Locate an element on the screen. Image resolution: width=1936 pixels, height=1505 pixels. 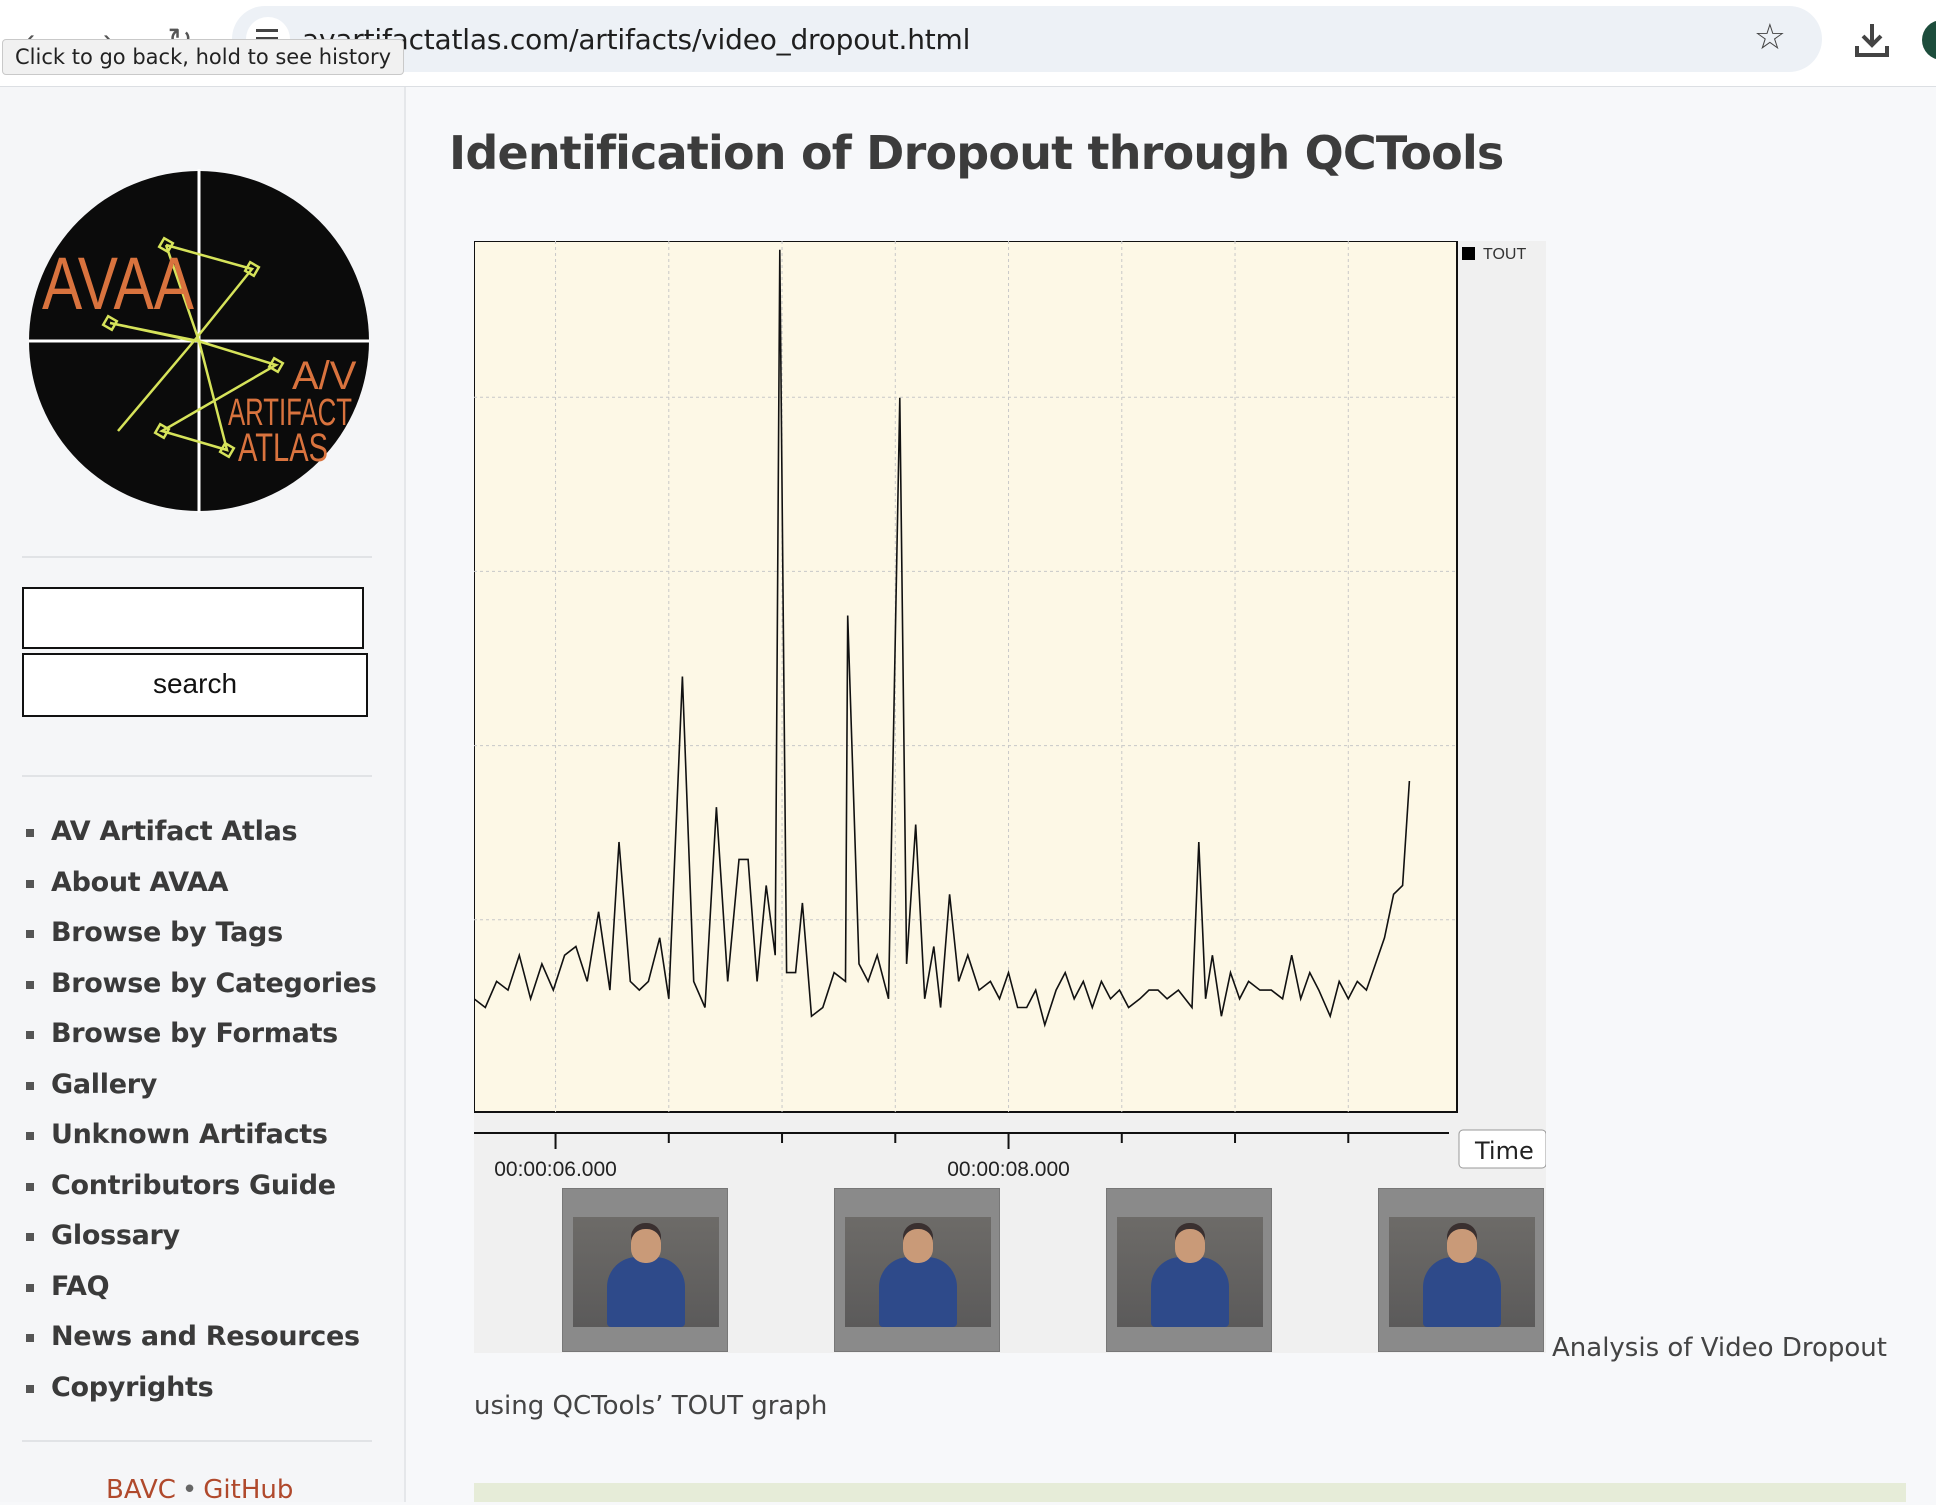
logo-line3-text: ATLAS is located at coordinates (283, 448).